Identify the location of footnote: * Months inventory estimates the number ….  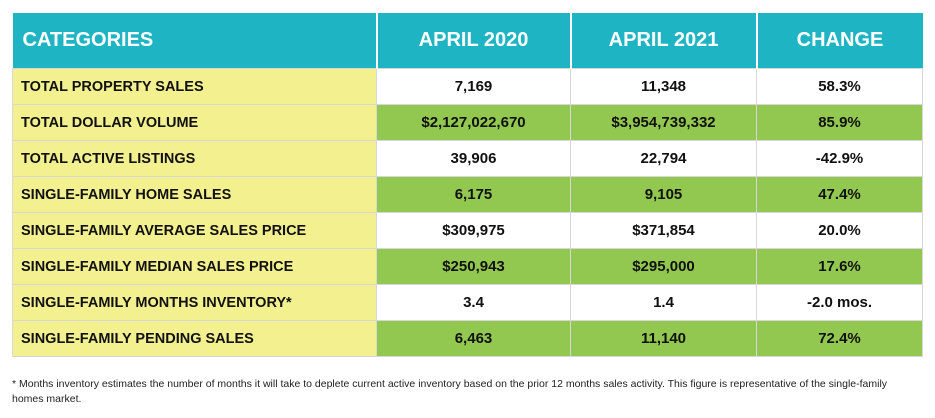
(450, 391).